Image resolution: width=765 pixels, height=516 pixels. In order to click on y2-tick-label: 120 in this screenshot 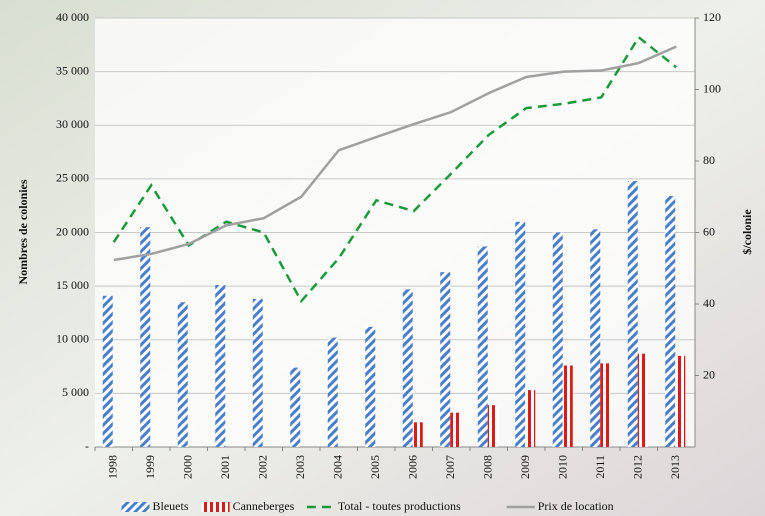, I will do `click(712, 17)`.